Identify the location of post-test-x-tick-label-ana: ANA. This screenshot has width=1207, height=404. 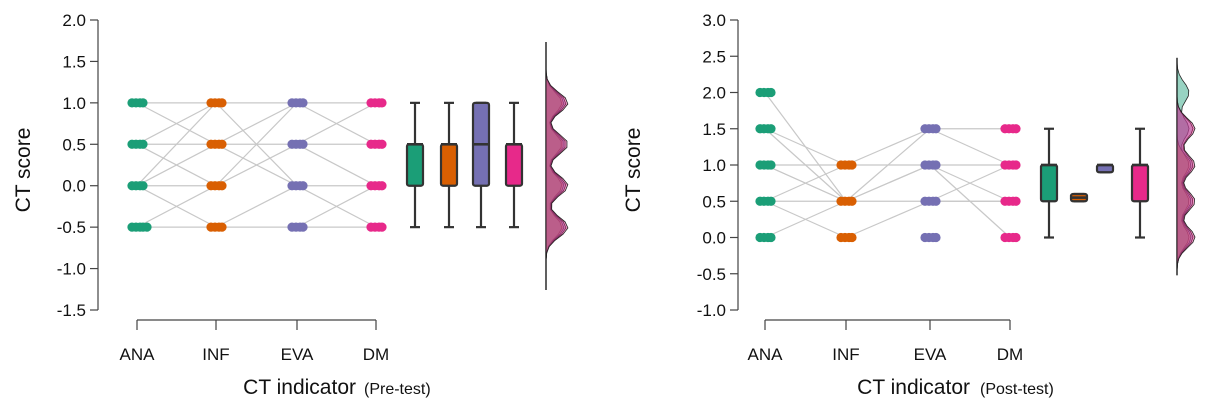
(766, 354).